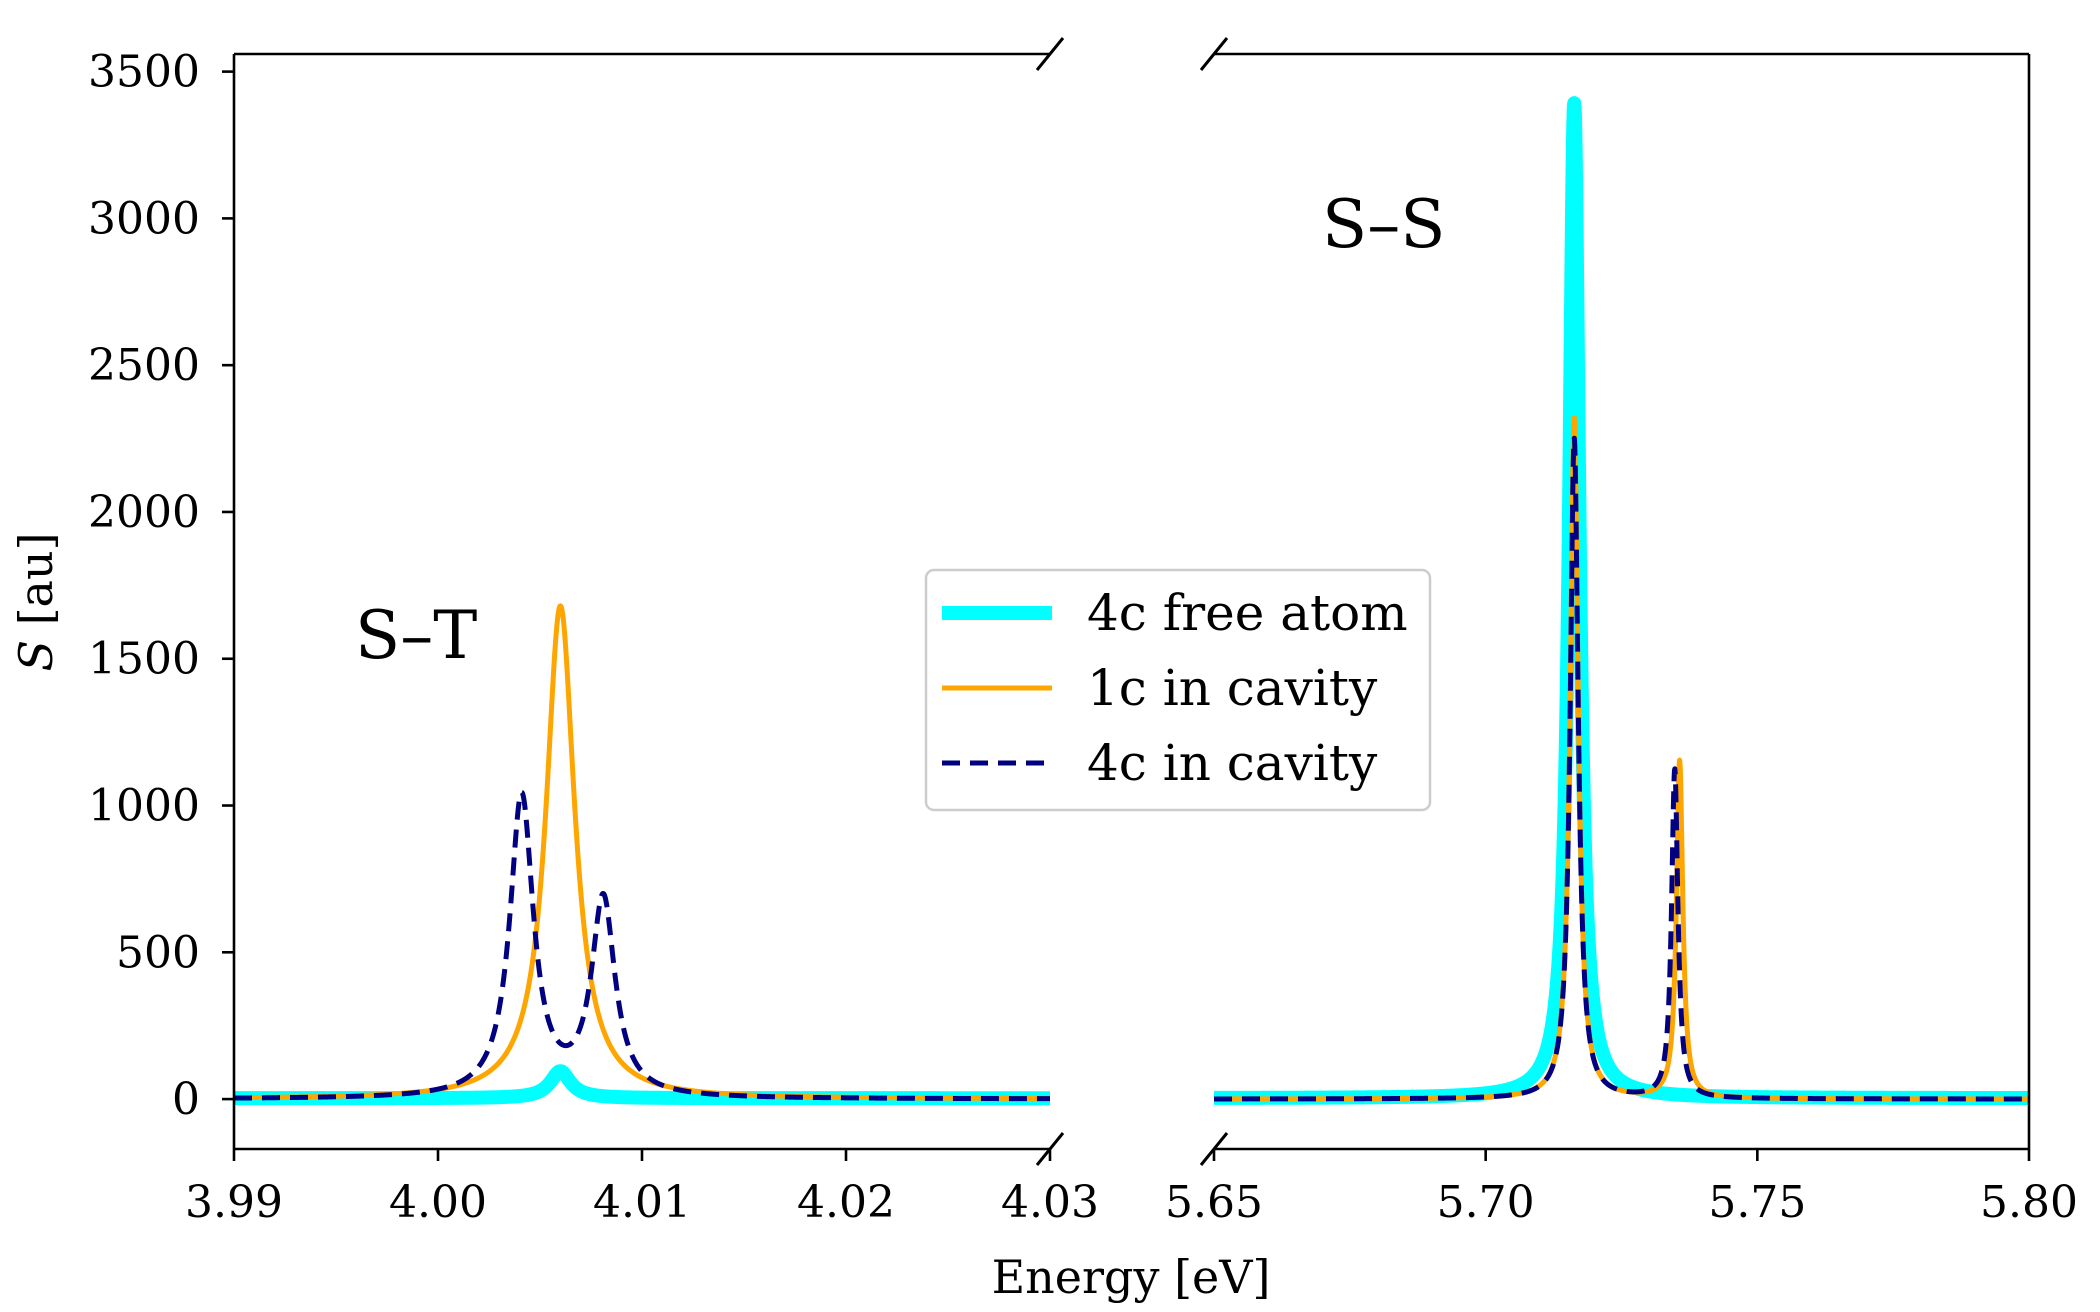 This screenshot has width=2100, height=1312. What do you see at coordinates (186, 1099) in the screenshot?
I see `y-tick-label-0: 0` at bounding box center [186, 1099].